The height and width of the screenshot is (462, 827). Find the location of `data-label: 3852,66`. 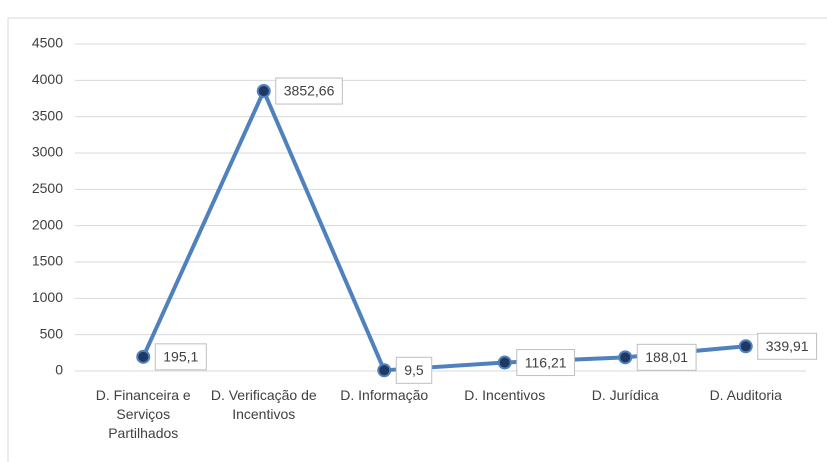

data-label: 3852,66 is located at coordinates (309, 91).